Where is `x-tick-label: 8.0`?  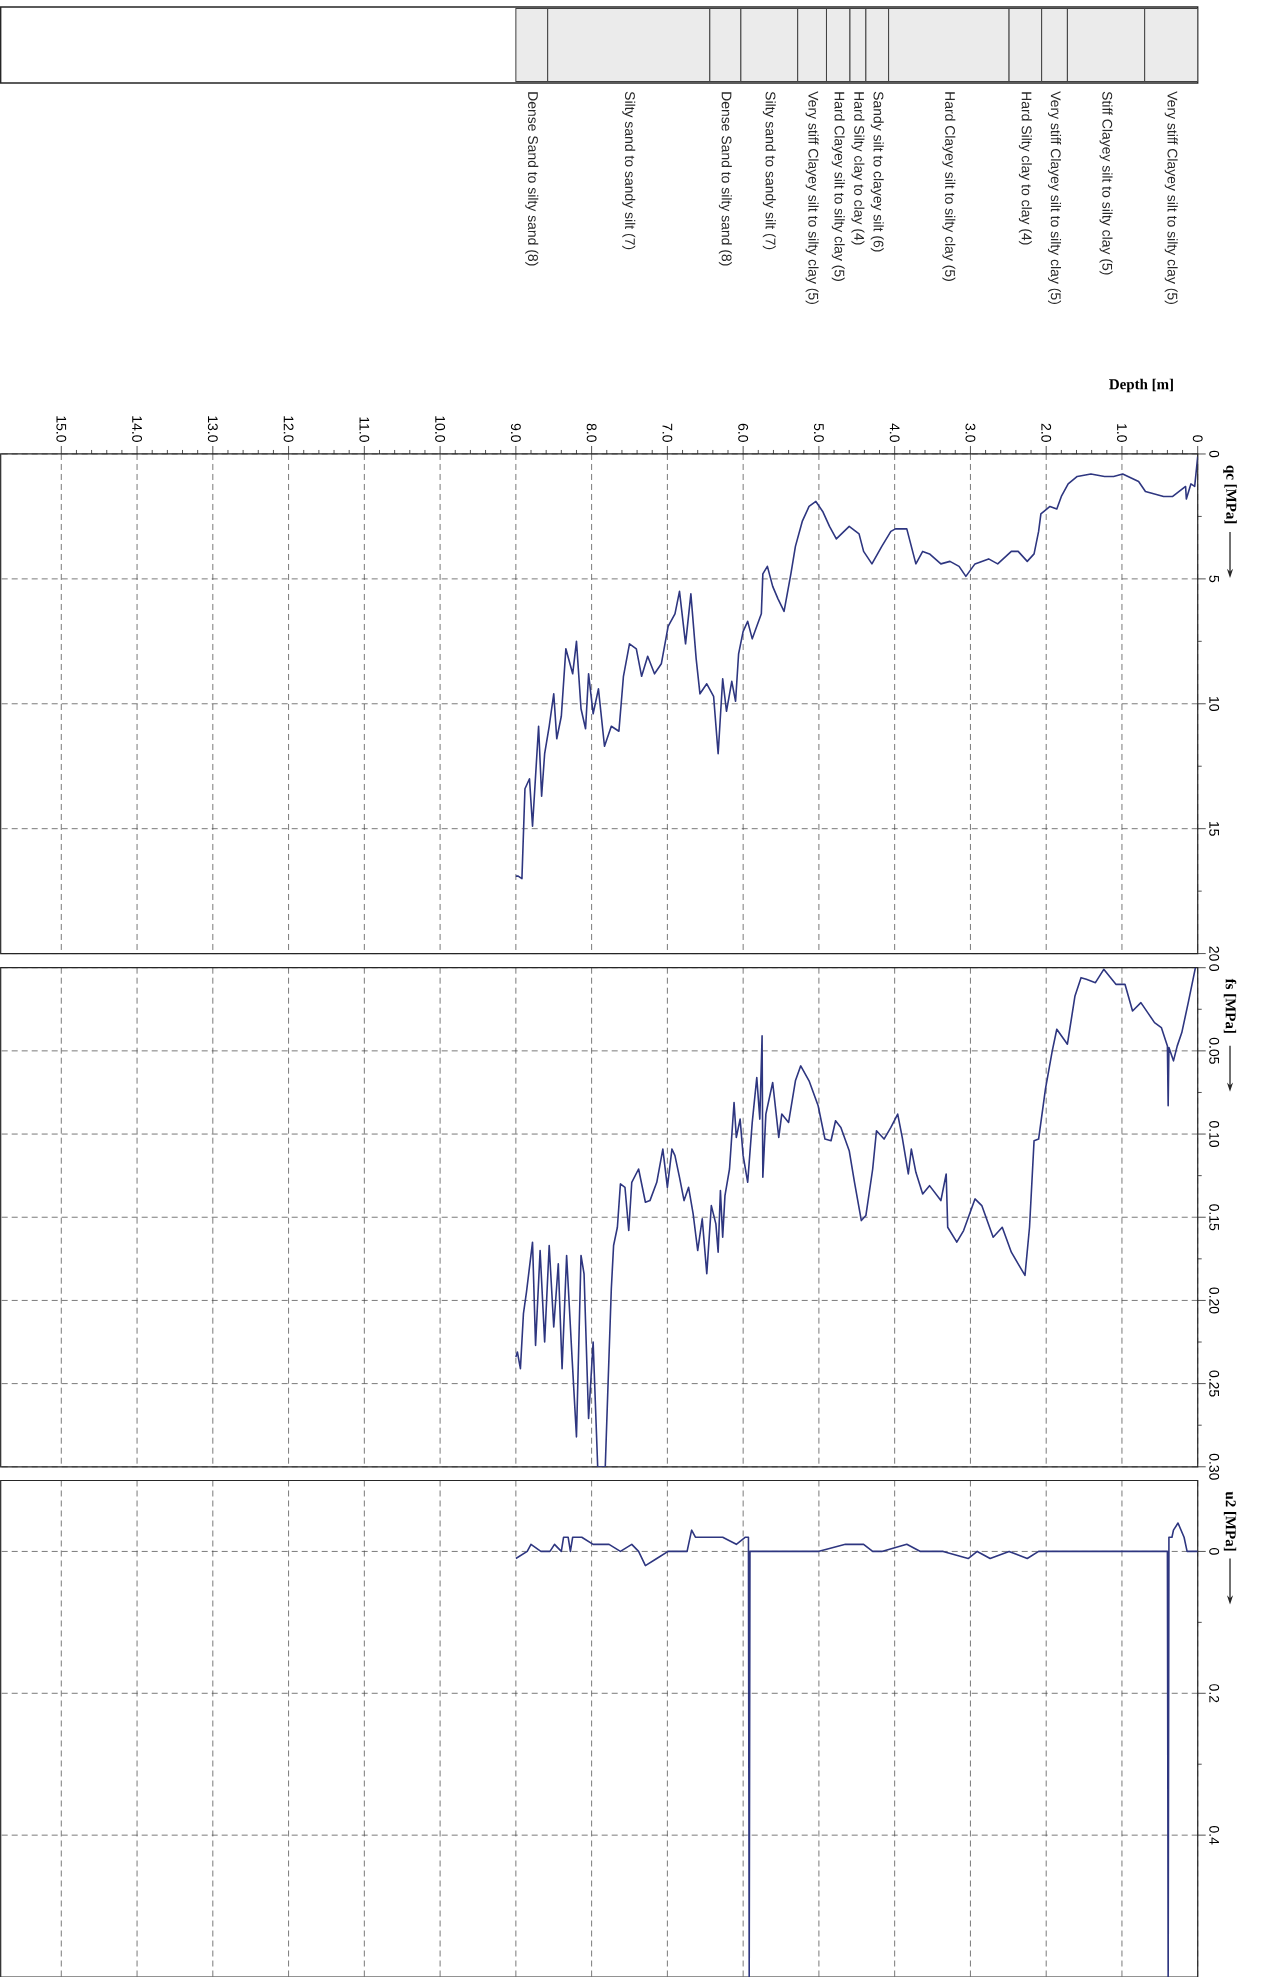 x-tick-label: 8.0 is located at coordinates (591, 432).